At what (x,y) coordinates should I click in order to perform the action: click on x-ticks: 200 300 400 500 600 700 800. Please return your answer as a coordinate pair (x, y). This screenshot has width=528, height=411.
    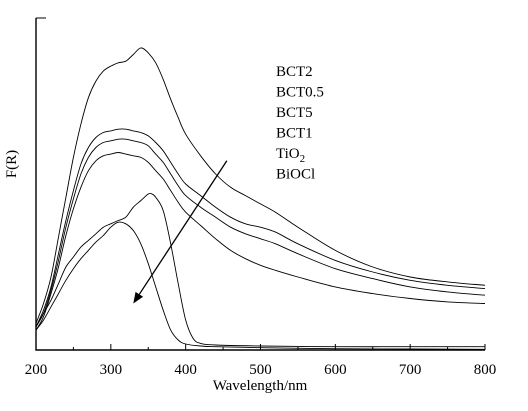
    Looking at the image, I should click on (261, 361).